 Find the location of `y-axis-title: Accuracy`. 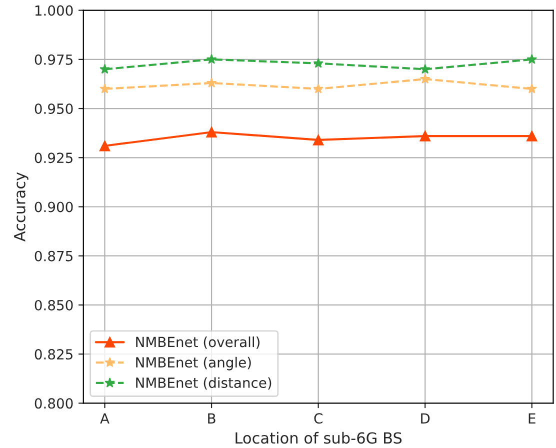

y-axis-title: Accuracy is located at coordinates (21, 207).